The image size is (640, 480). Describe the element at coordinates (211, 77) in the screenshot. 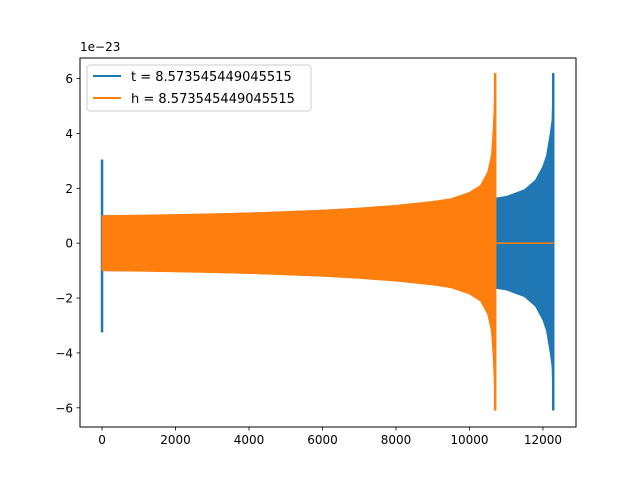

I see `legend-label: t = 8.573545449045515` at that location.